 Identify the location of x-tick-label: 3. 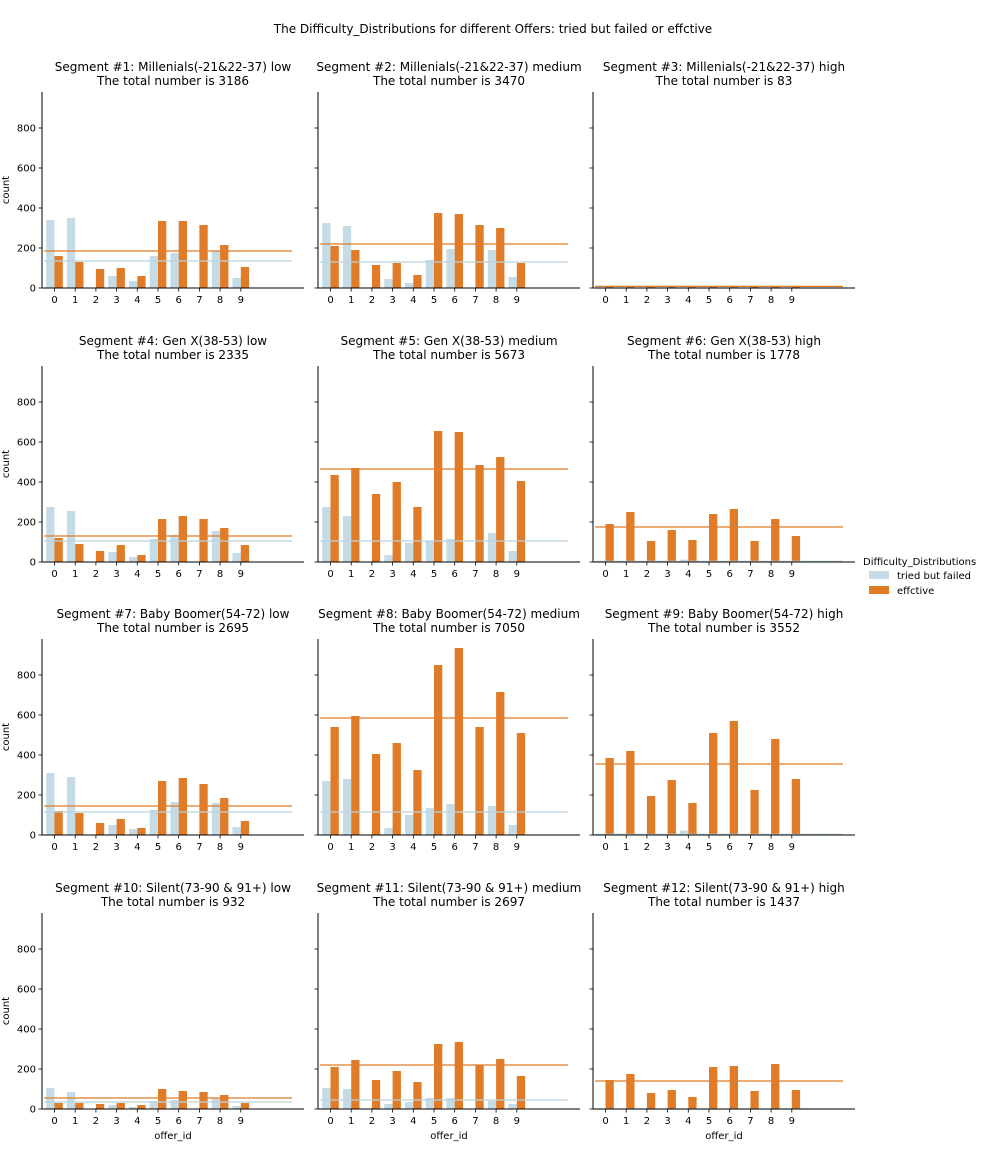
(116, 1121).